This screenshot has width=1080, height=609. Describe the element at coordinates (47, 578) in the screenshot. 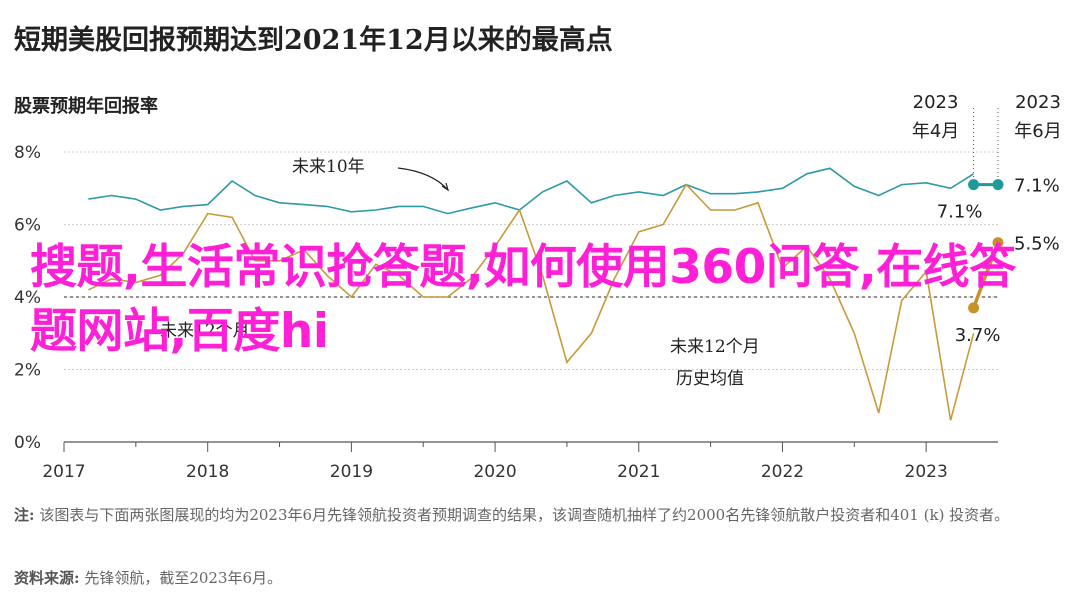

I see `source-label: 资料来源:` at that location.